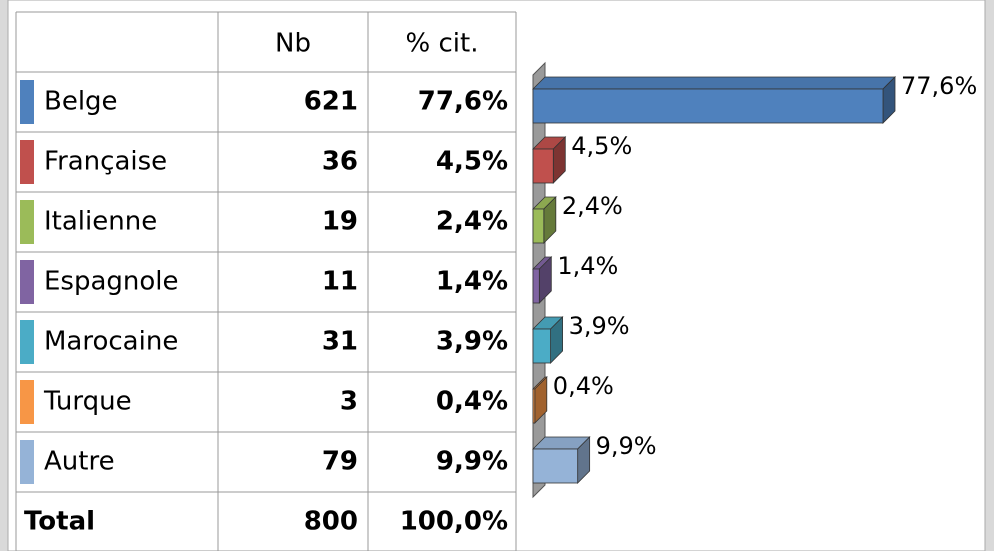  I want to click on category-label: Espagnole, so click(111, 282).